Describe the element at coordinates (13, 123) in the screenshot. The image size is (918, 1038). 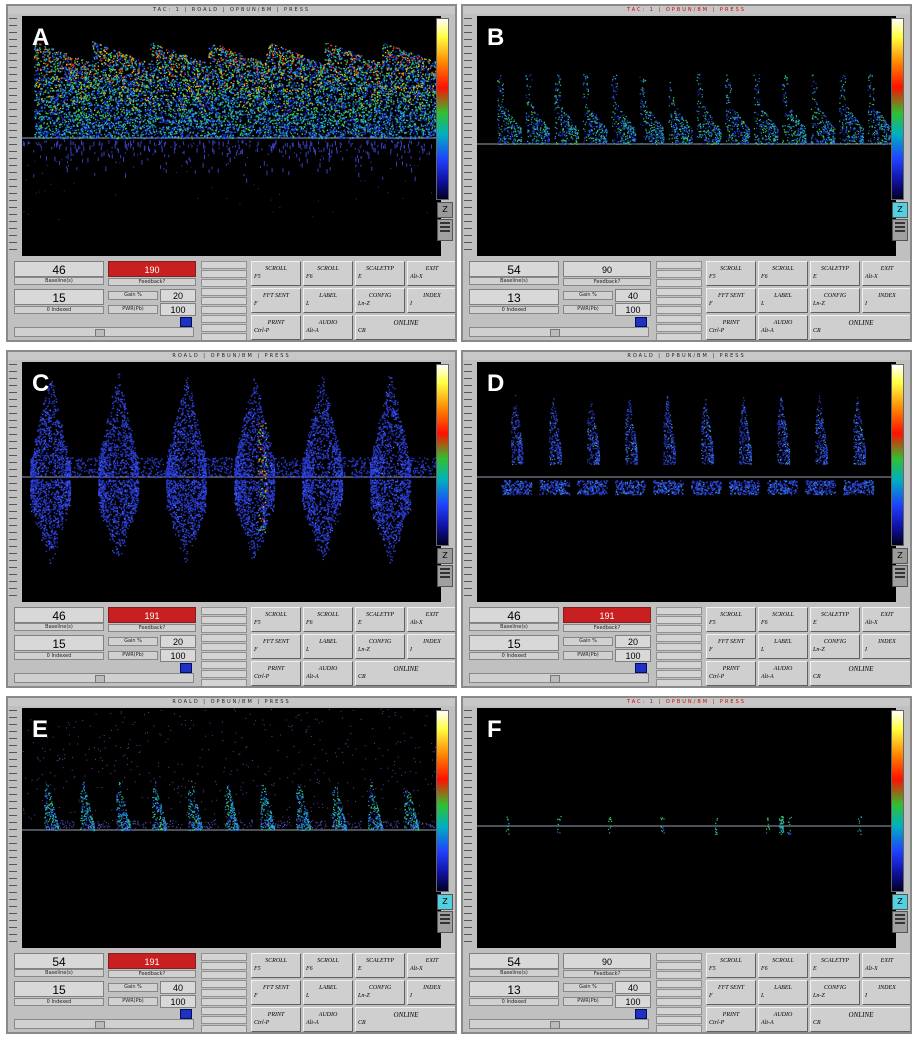
I see `scale-tick` at that location.